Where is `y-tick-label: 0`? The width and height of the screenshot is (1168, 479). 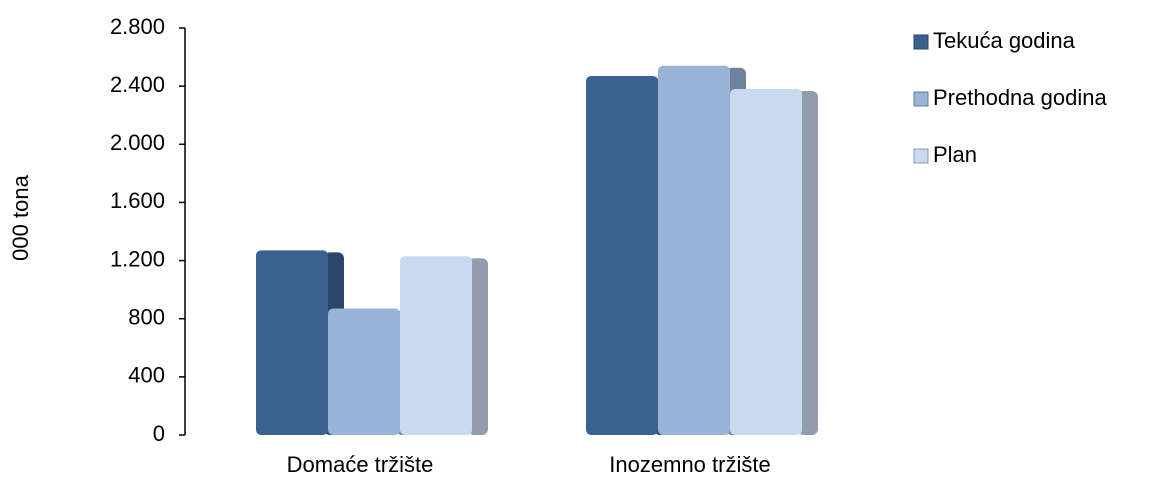
y-tick-label: 0 is located at coordinates (159, 433).